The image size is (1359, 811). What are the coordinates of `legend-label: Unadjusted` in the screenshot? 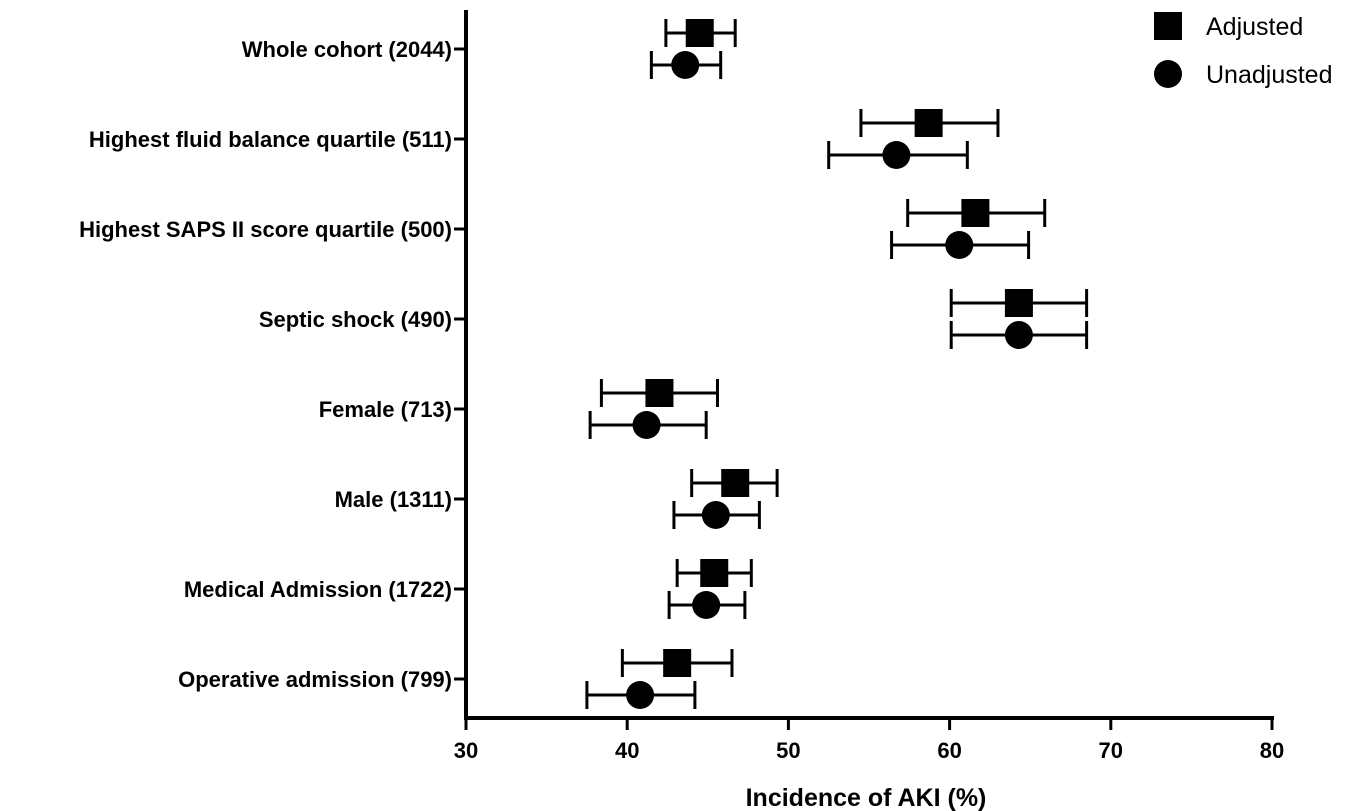 It's located at (1269, 75).